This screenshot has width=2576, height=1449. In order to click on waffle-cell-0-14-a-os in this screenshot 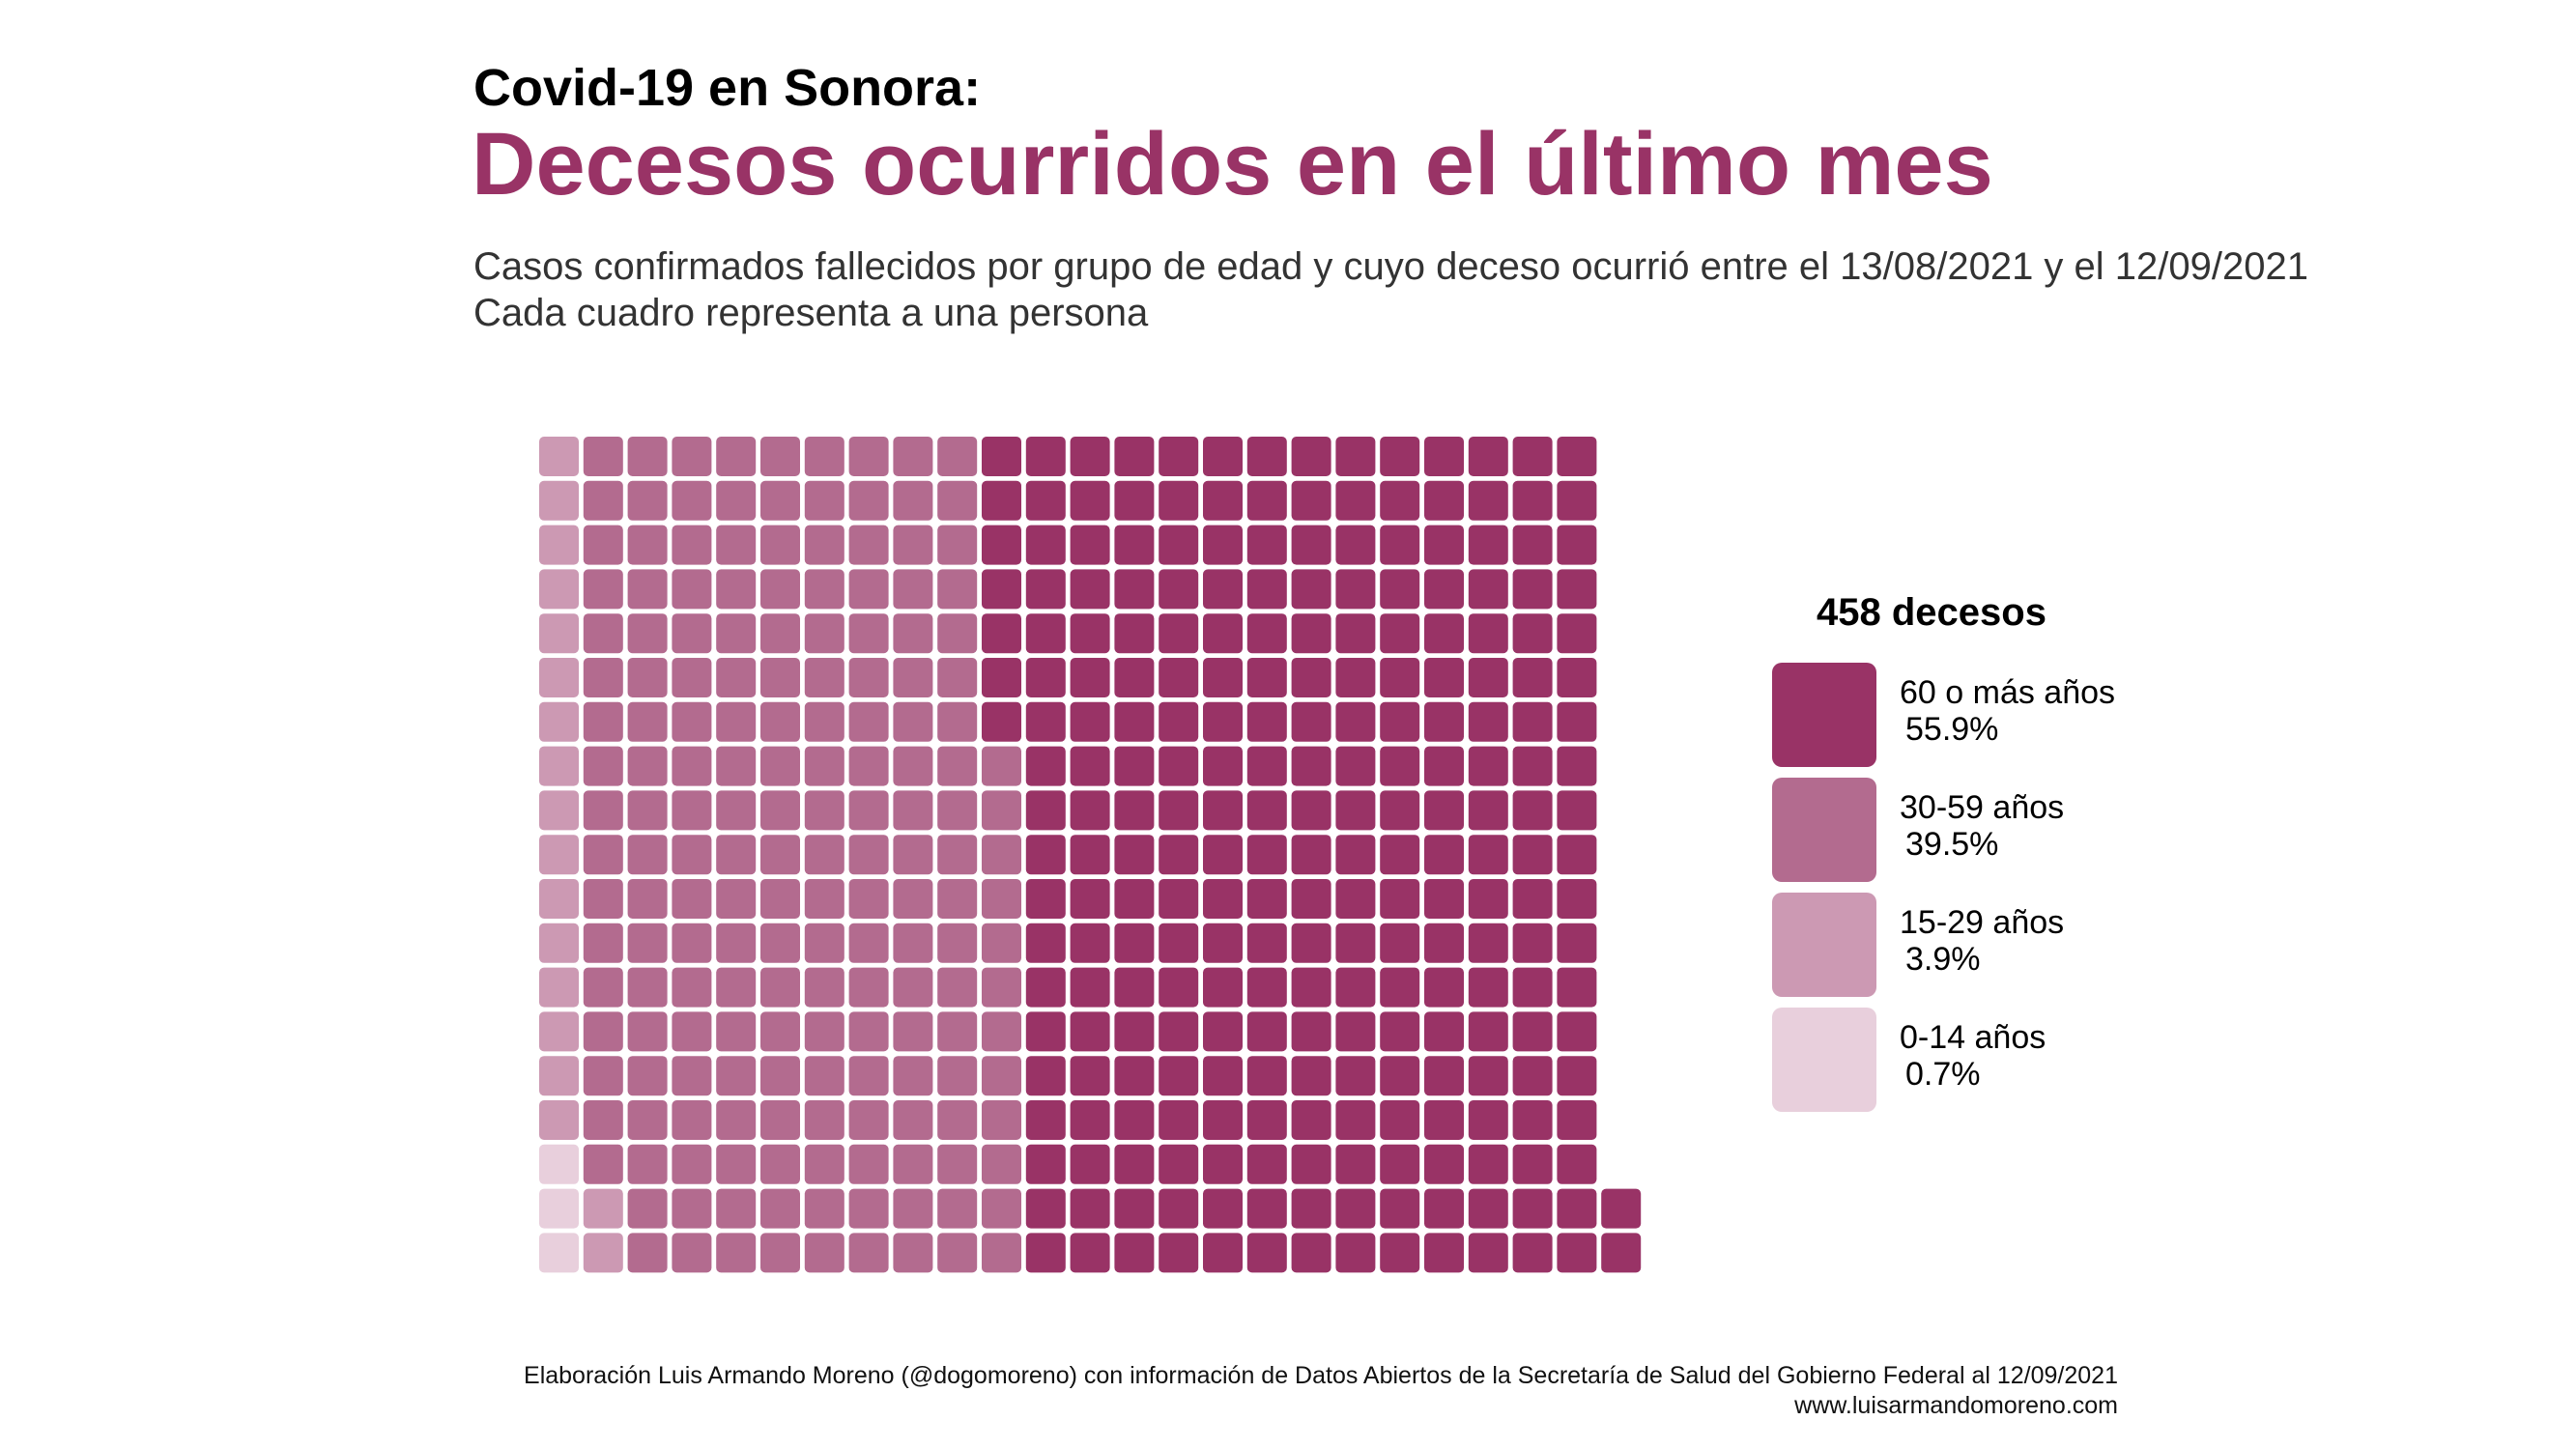, I will do `click(559, 1208)`.